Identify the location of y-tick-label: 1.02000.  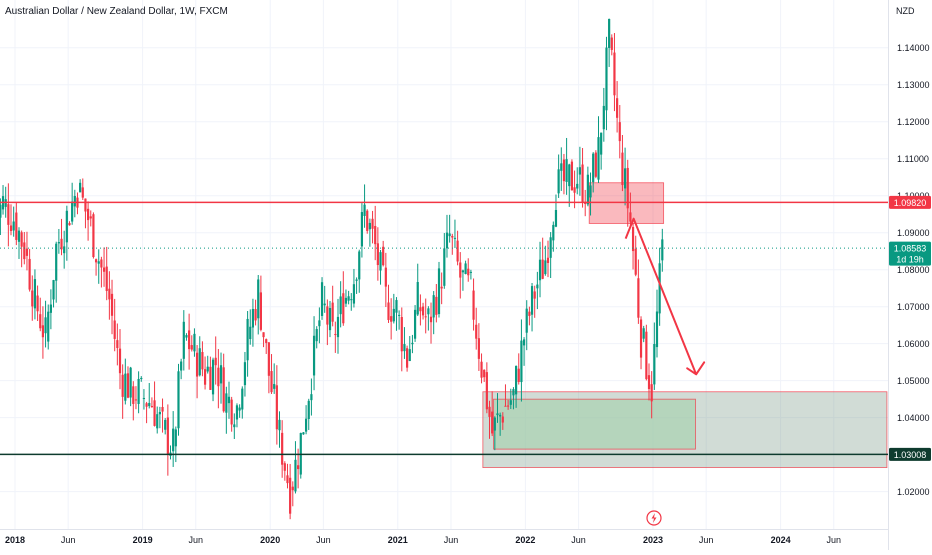
(913, 492).